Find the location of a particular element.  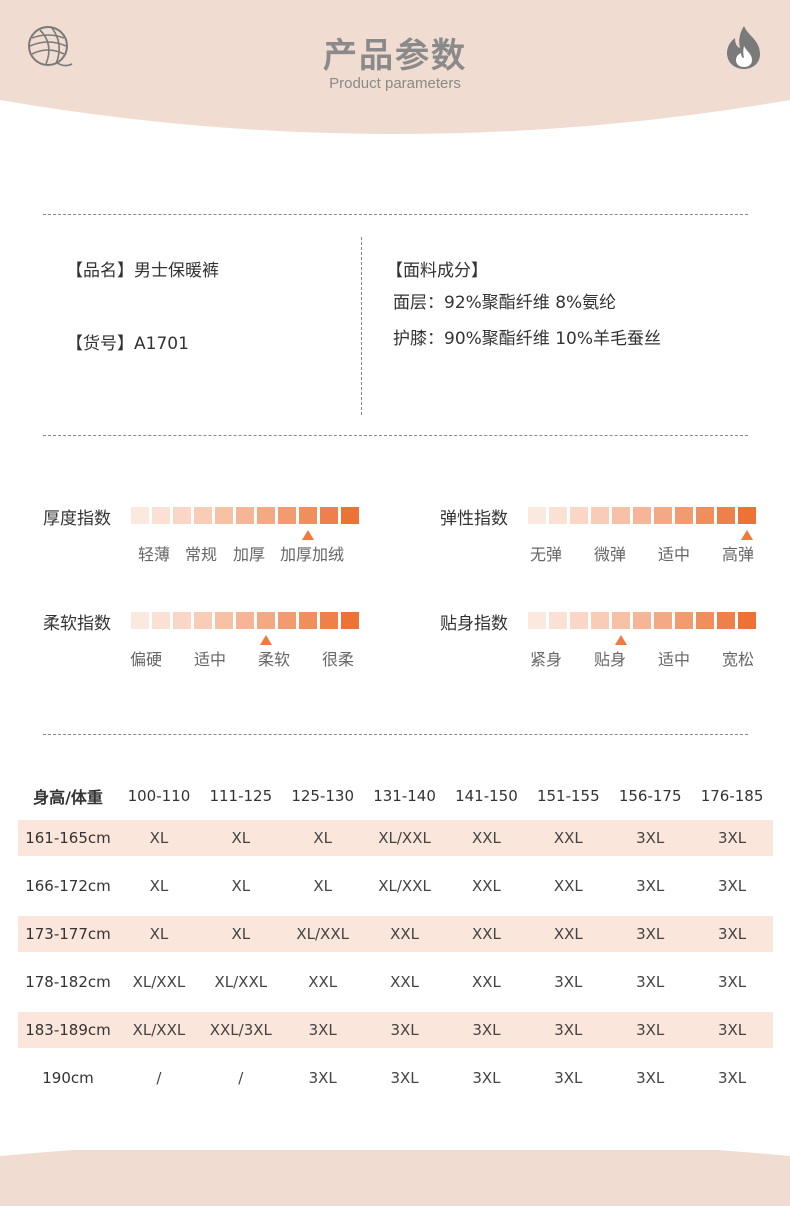

product-code-row: 【货号】A1701 is located at coordinates (127, 341).